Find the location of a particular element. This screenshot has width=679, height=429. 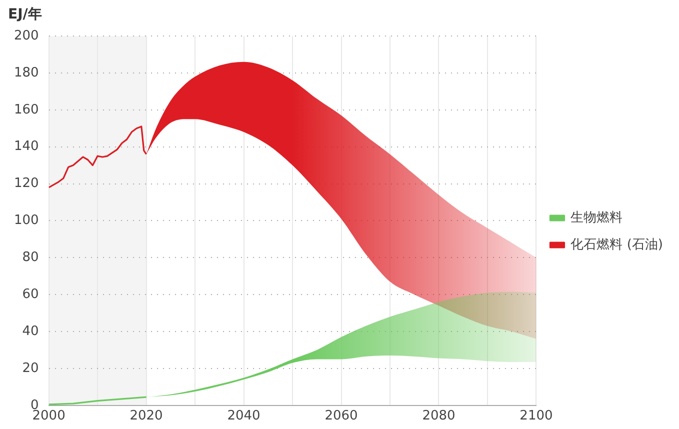

y-tick-label: 20 is located at coordinates (30, 368).